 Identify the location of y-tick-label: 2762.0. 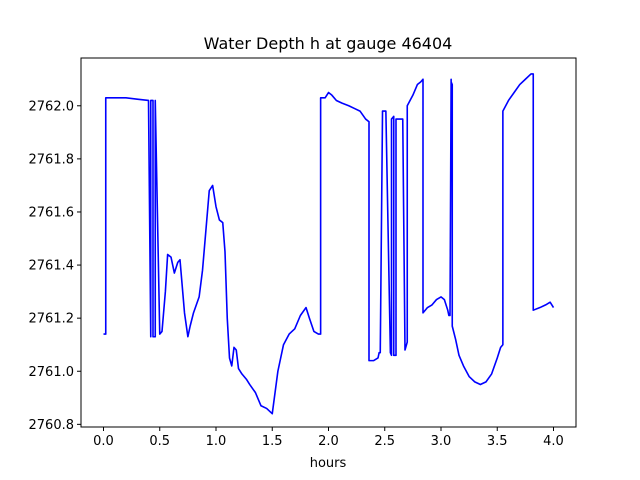
(52, 106).